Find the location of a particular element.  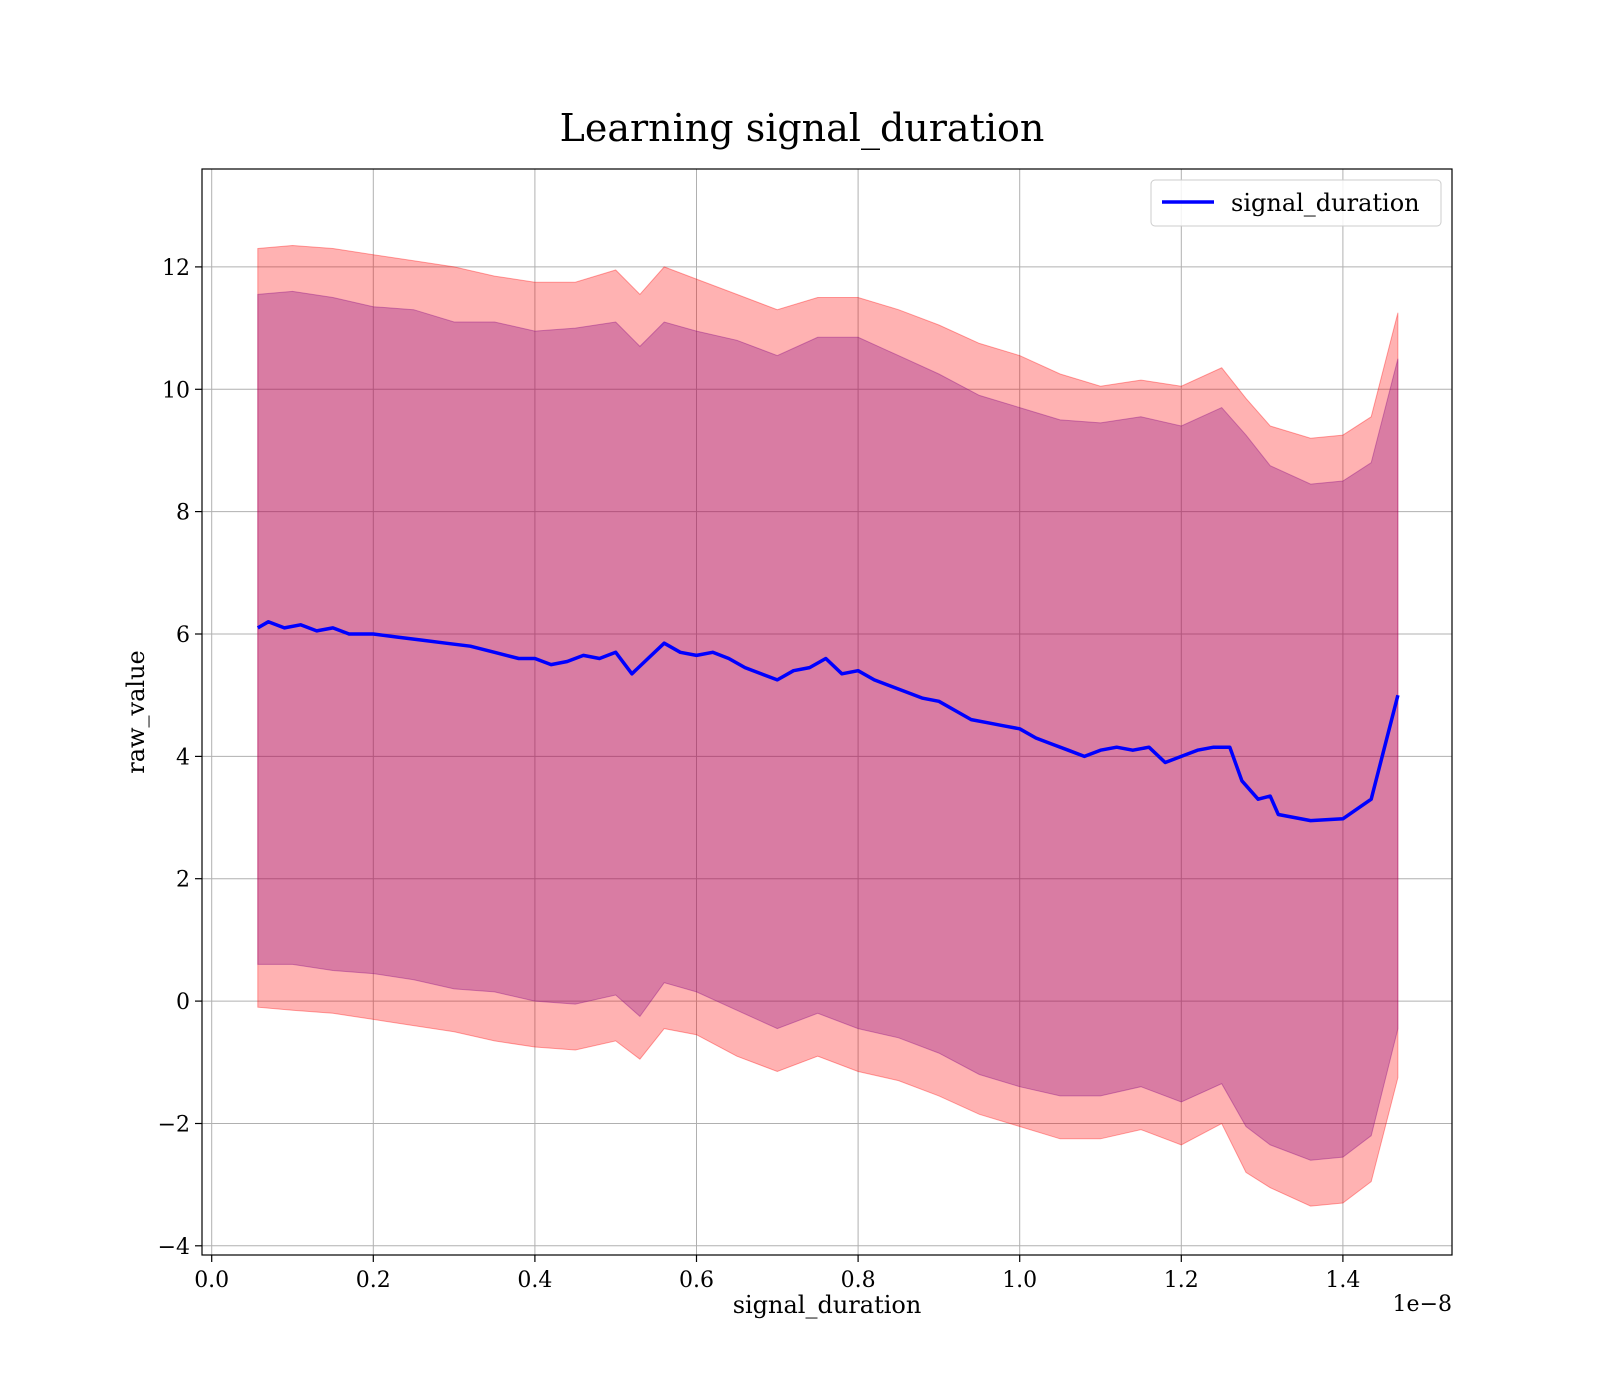

x-tick-label: 0.6 is located at coordinates (696, 1280).